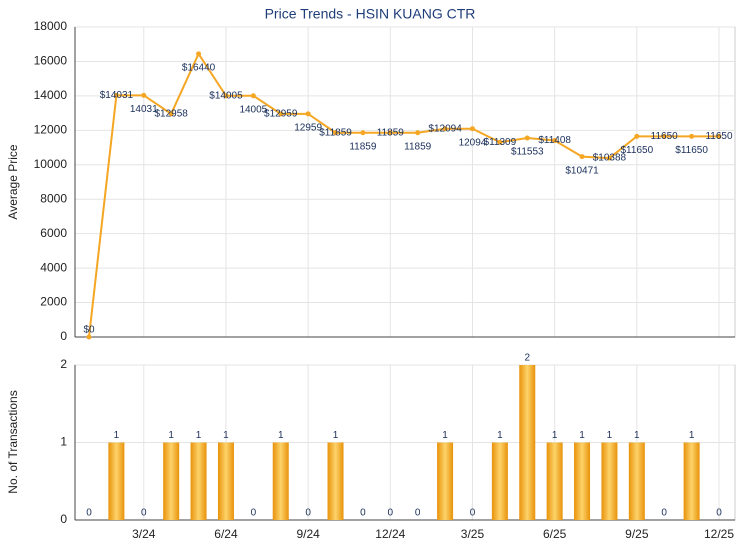 This screenshot has width=740, height=555. I want to click on data-label: $16440, so click(199, 68).